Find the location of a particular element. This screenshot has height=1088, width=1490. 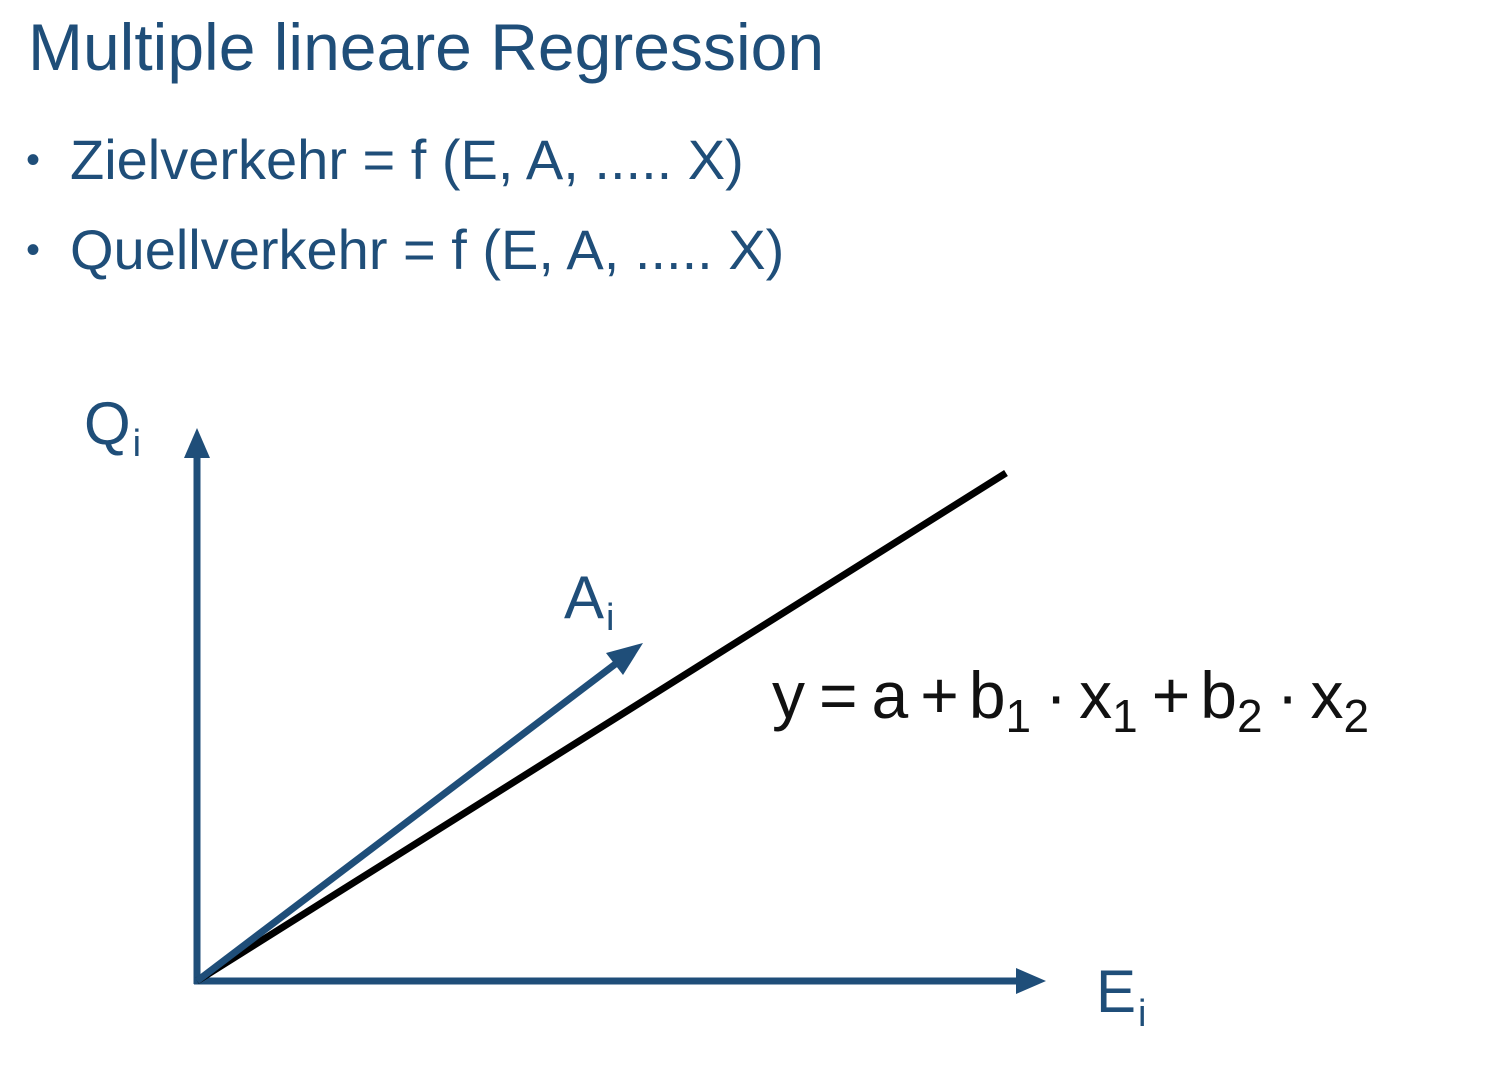

a-vector-line is located at coordinates (409, 820).